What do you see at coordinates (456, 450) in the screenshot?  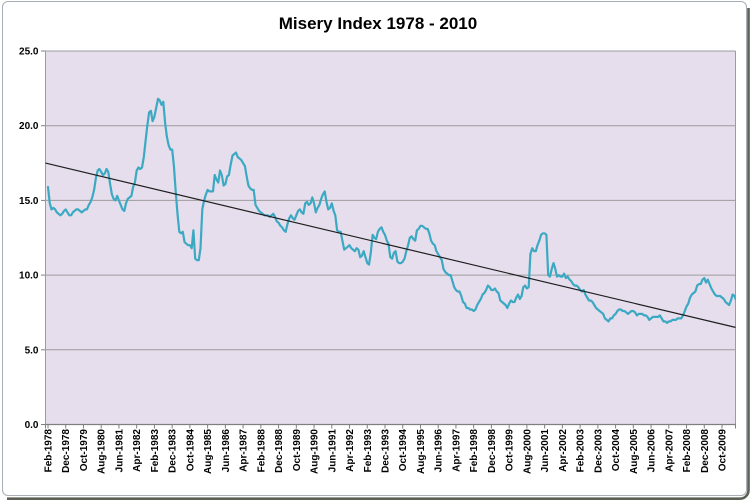 I see `x-axis-tick-label: Apr-1997` at bounding box center [456, 450].